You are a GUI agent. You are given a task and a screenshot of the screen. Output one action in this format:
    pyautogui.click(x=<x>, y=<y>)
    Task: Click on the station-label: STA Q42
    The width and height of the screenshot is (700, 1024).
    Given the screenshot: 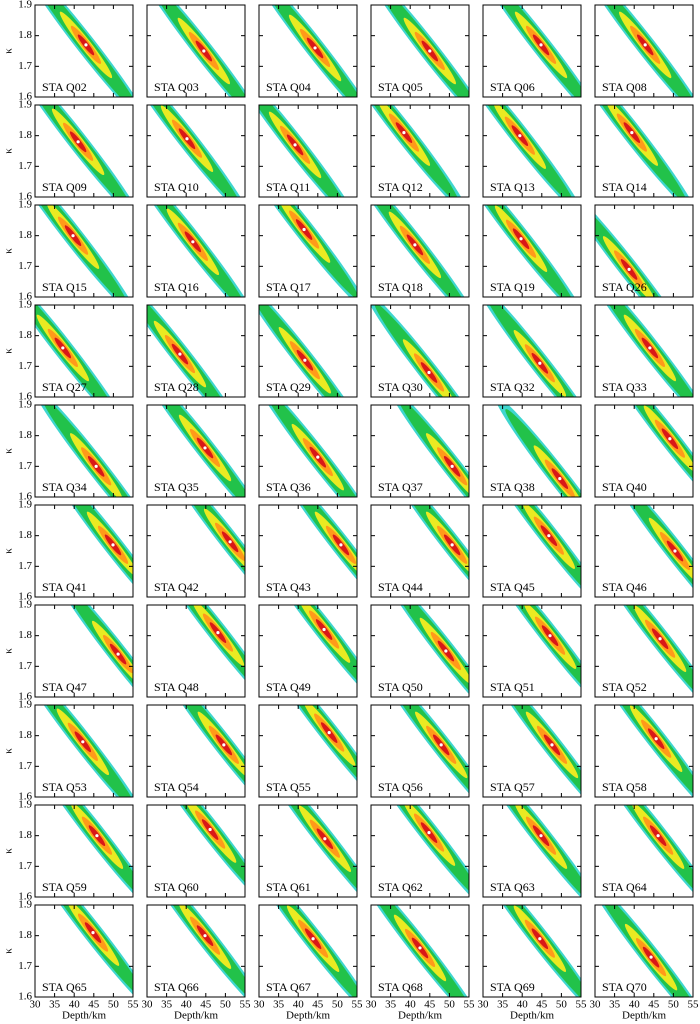 What is the action you would take?
    pyautogui.click(x=176, y=587)
    